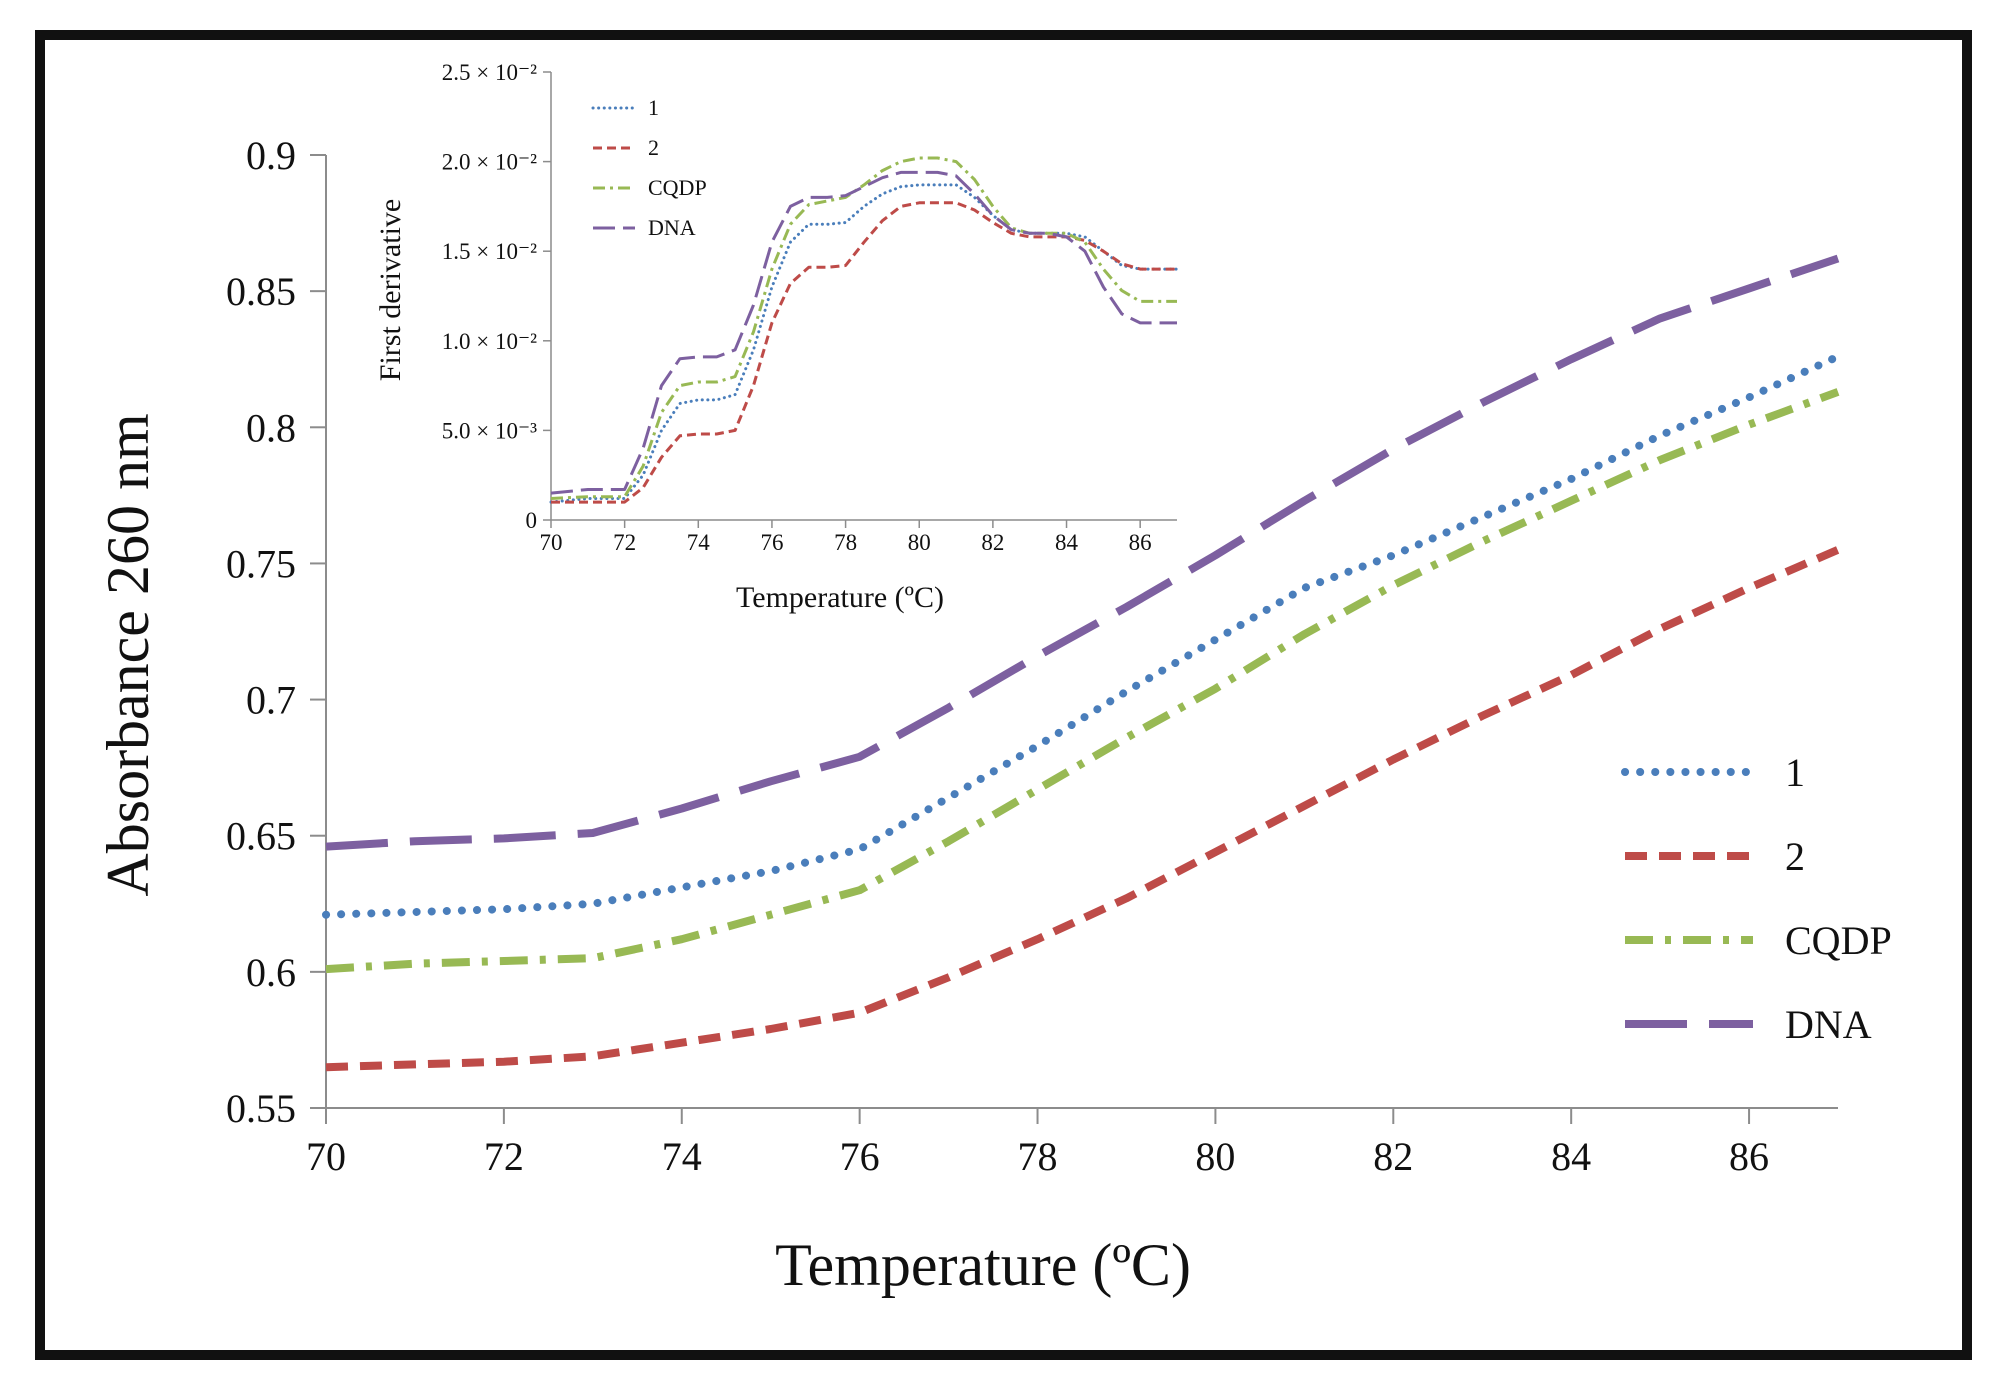 This screenshot has height=1387, width=2007. I want to click on main-y-tick-label: 0.9, so click(271, 155).